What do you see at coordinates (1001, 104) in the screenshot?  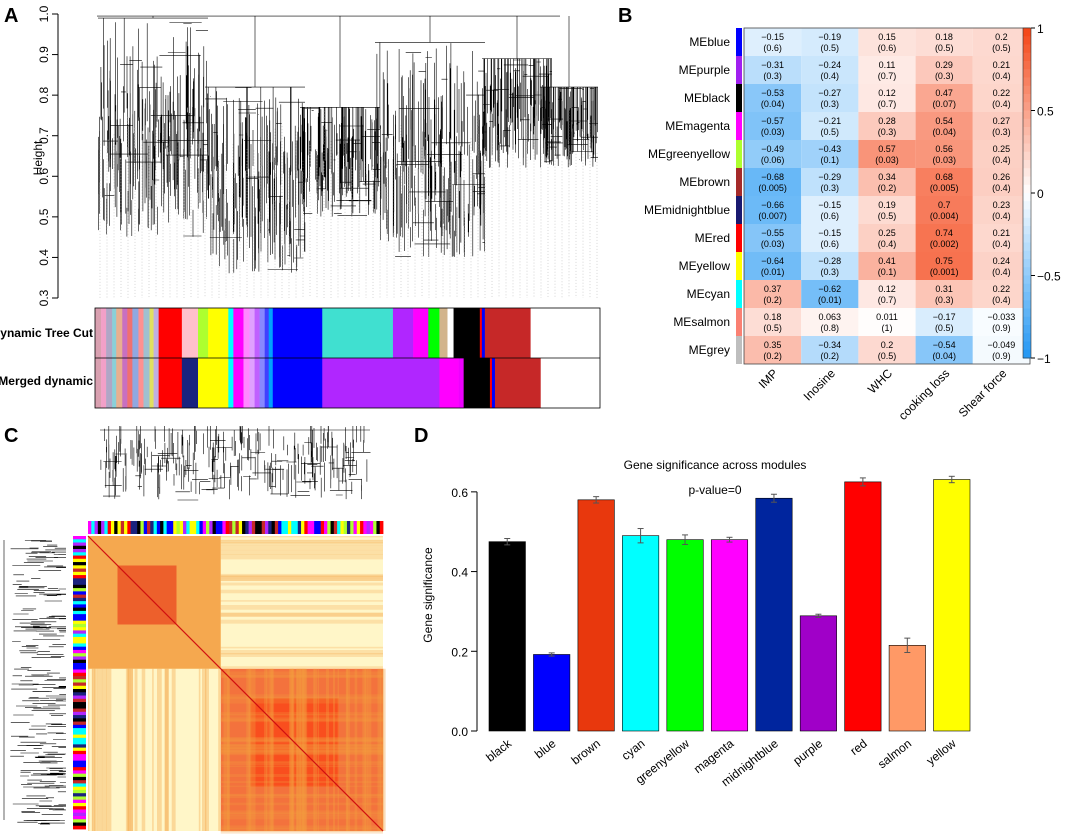 I see `b-cell-pvalue: (0.4)` at bounding box center [1001, 104].